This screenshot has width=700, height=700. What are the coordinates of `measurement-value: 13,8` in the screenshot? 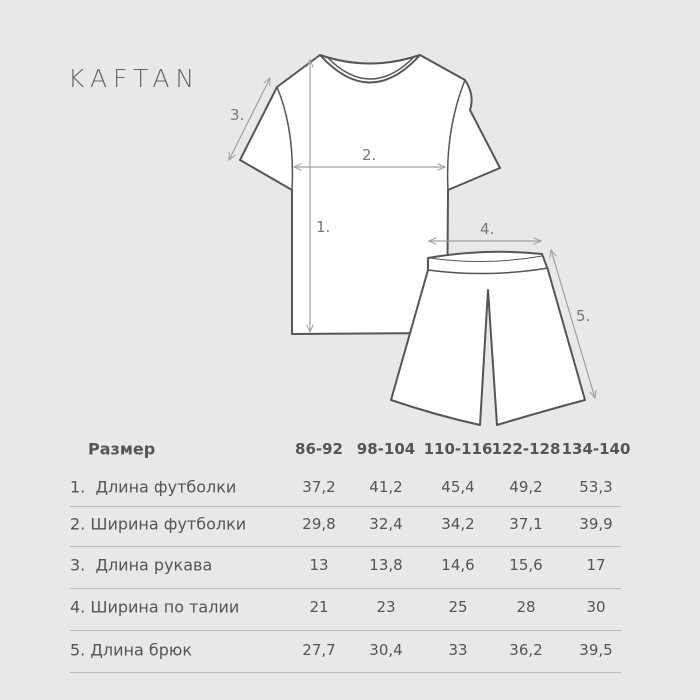 It's located at (386, 565).